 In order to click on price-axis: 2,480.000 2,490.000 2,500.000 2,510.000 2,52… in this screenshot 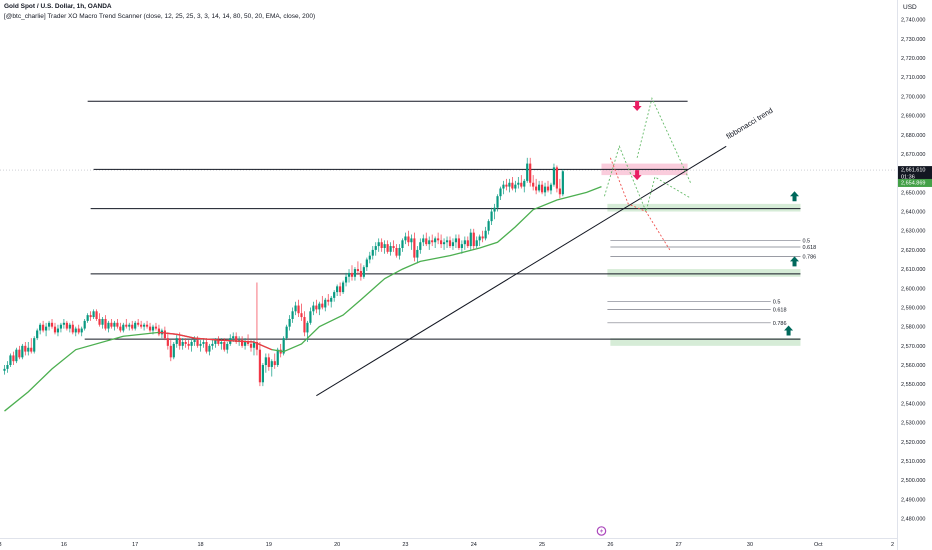, I will do `click(915, 270)`.